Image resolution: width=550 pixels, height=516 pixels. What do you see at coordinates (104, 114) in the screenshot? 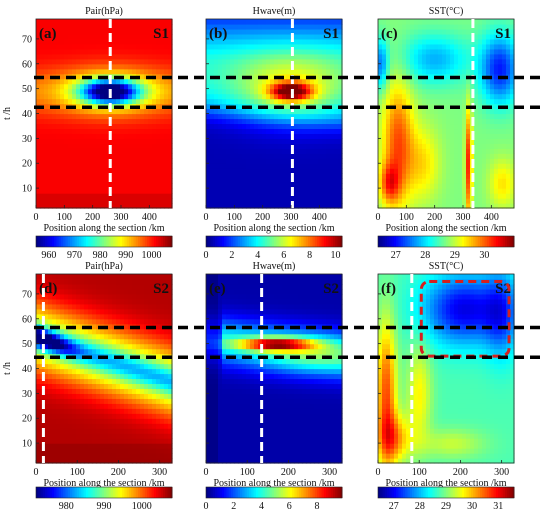
I see `heatmap-cells` at bounding box center [104, 114].